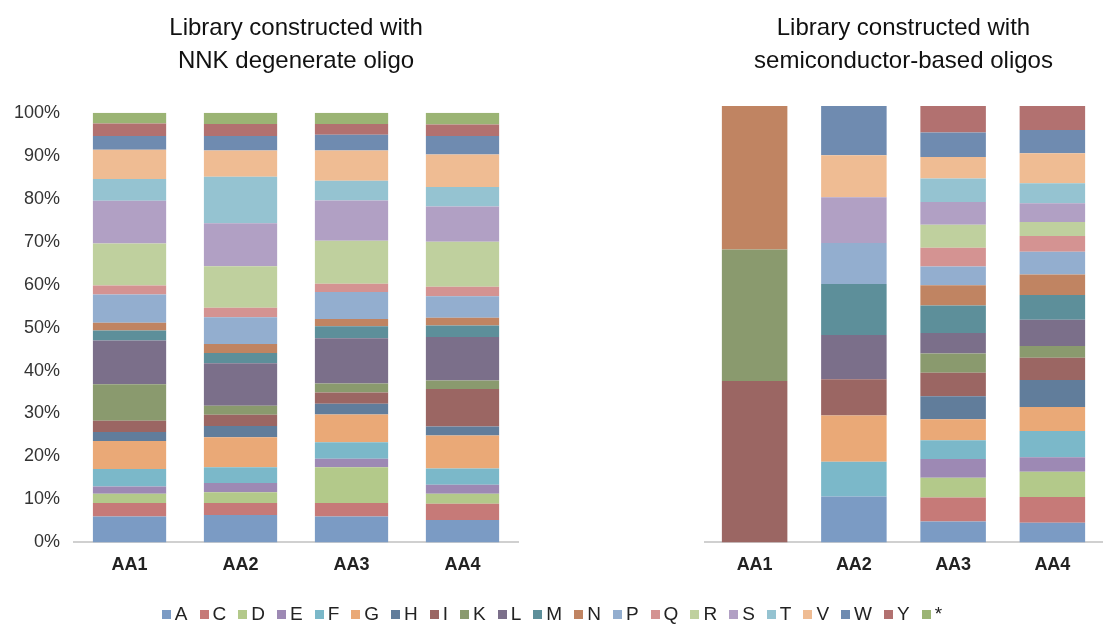 The height and width of the screenshot is (631, 1104). Describe the element at coordinates (42, 498) in the screenshot. I see `y-tick-label: 10%` at that location.